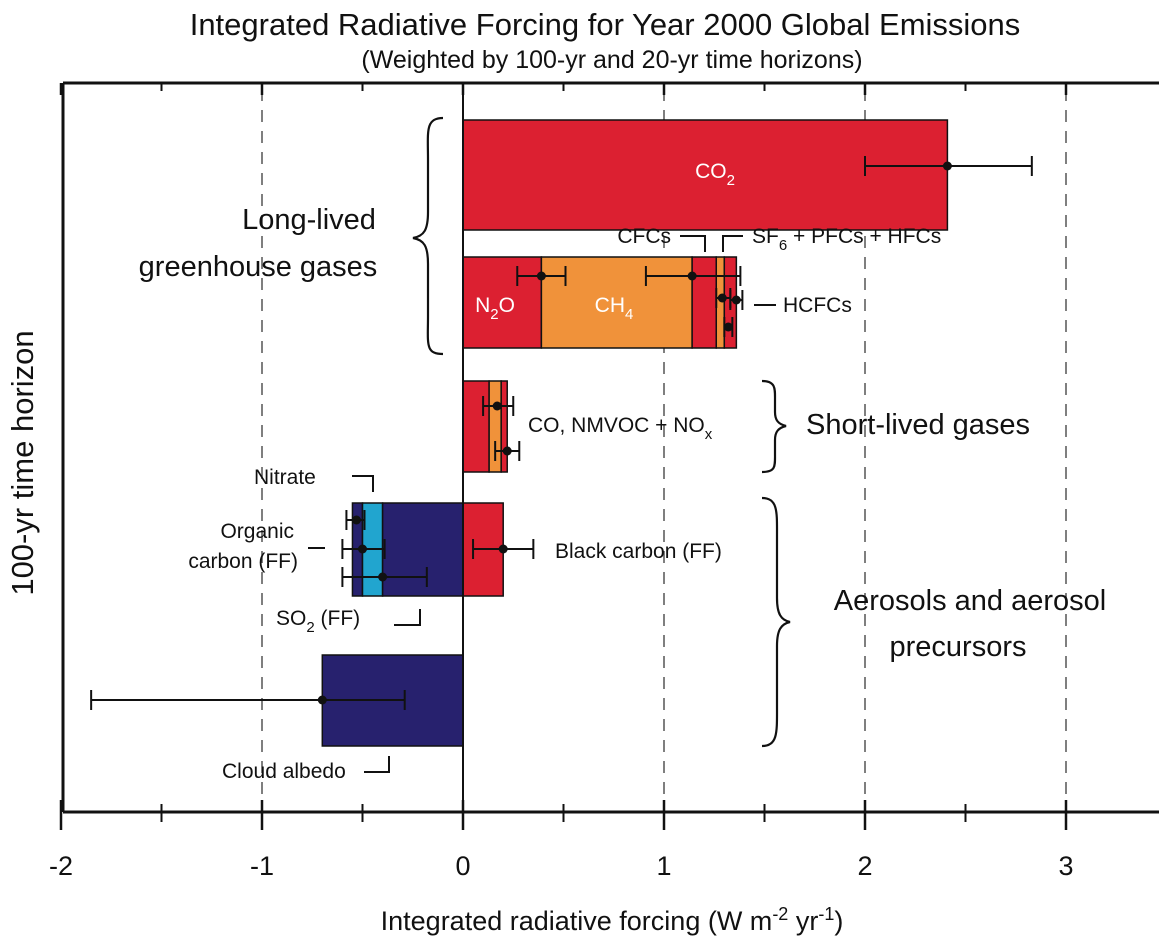 This screenshot has width=1159, height=937. I want to click on co2-label: CO2, so click(715, 174).